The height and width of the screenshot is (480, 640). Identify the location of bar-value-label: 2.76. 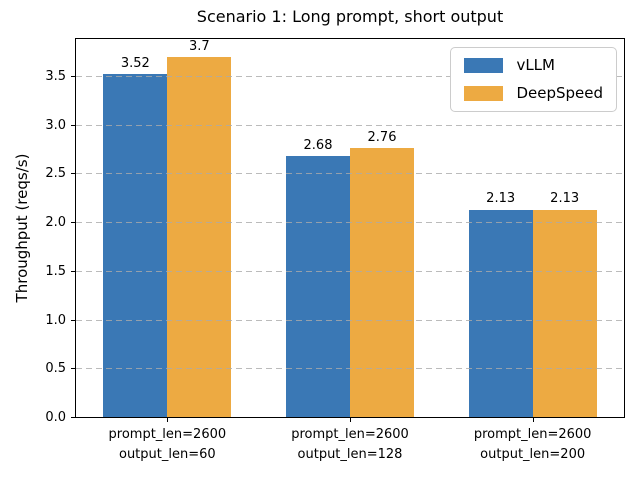
(382, 138).